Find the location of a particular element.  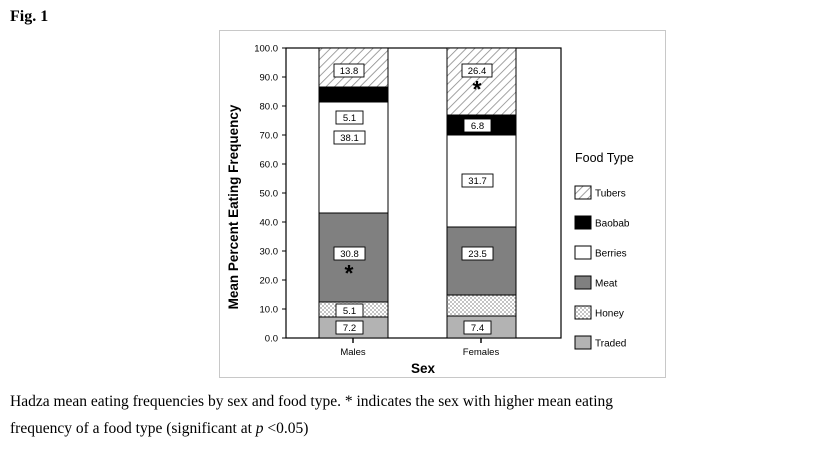

label-females-meat: 23.5 is located at coordinates (477, 254).